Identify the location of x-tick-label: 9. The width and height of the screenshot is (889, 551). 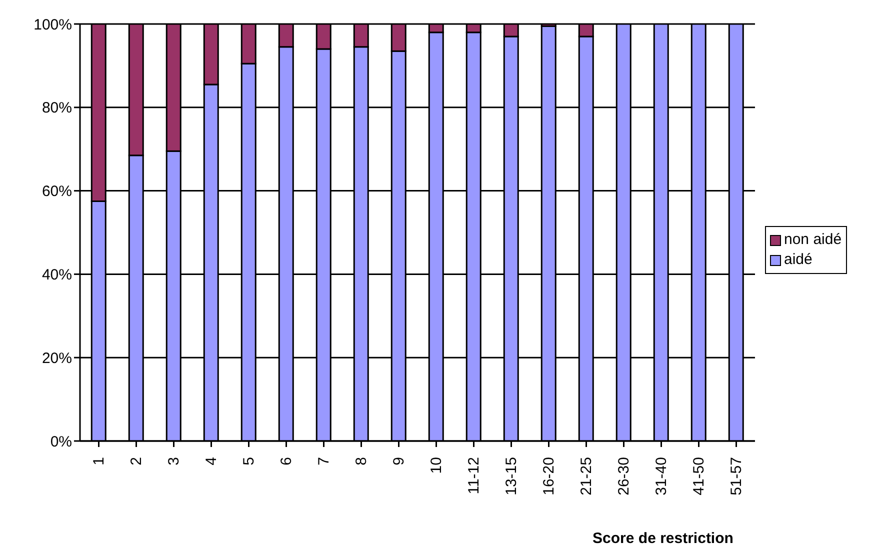
(399, 461).